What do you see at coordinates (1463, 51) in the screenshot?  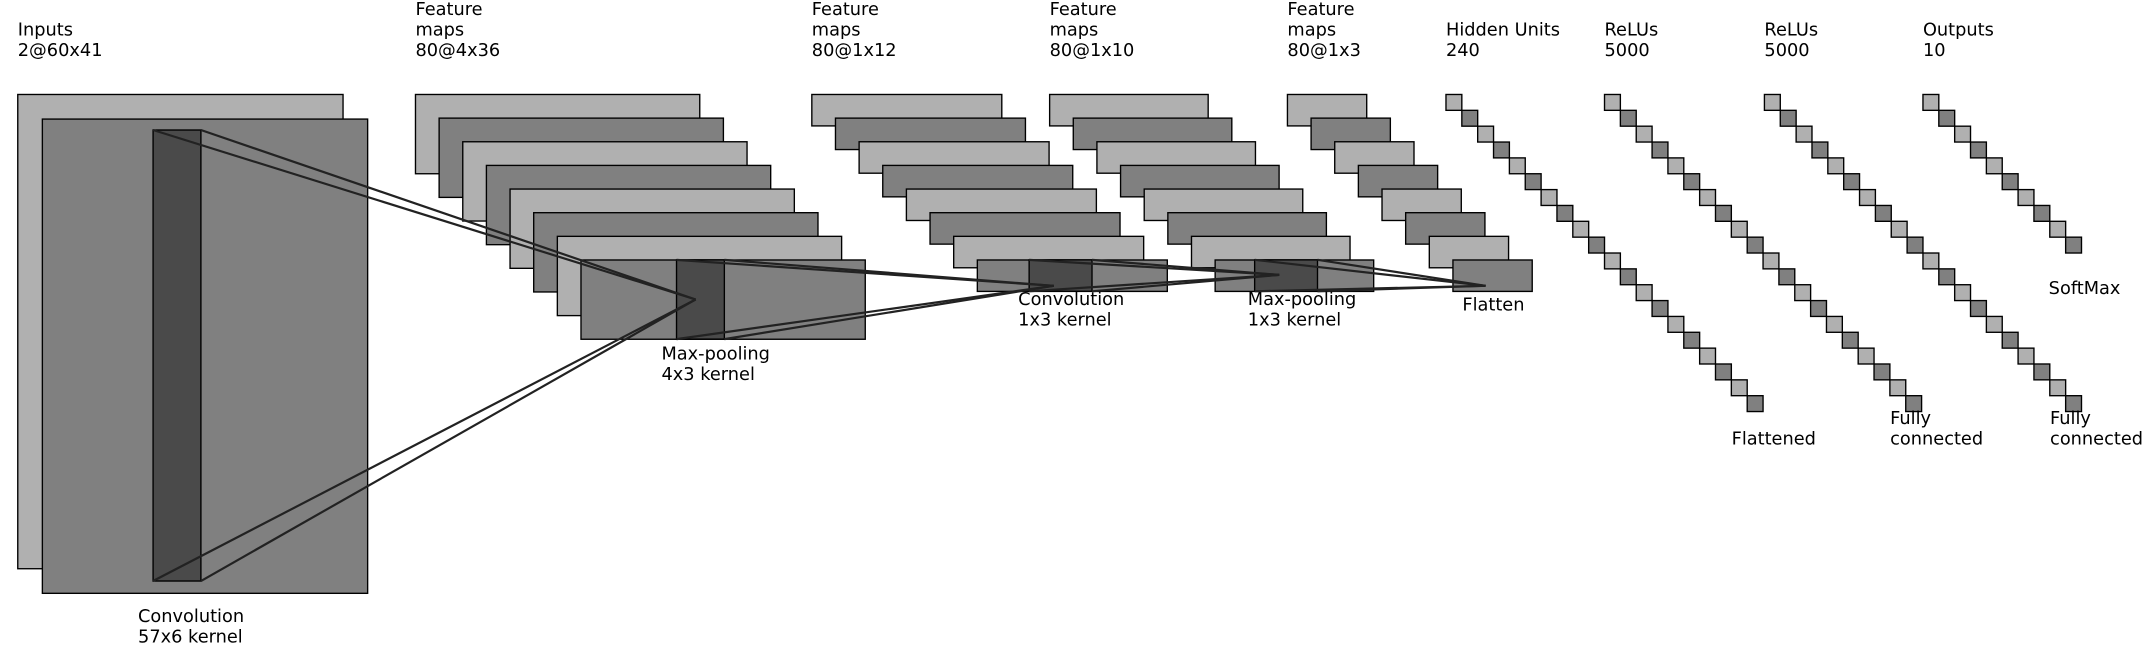 I see `layer-label: 240` at bounding box center [1463, 51].